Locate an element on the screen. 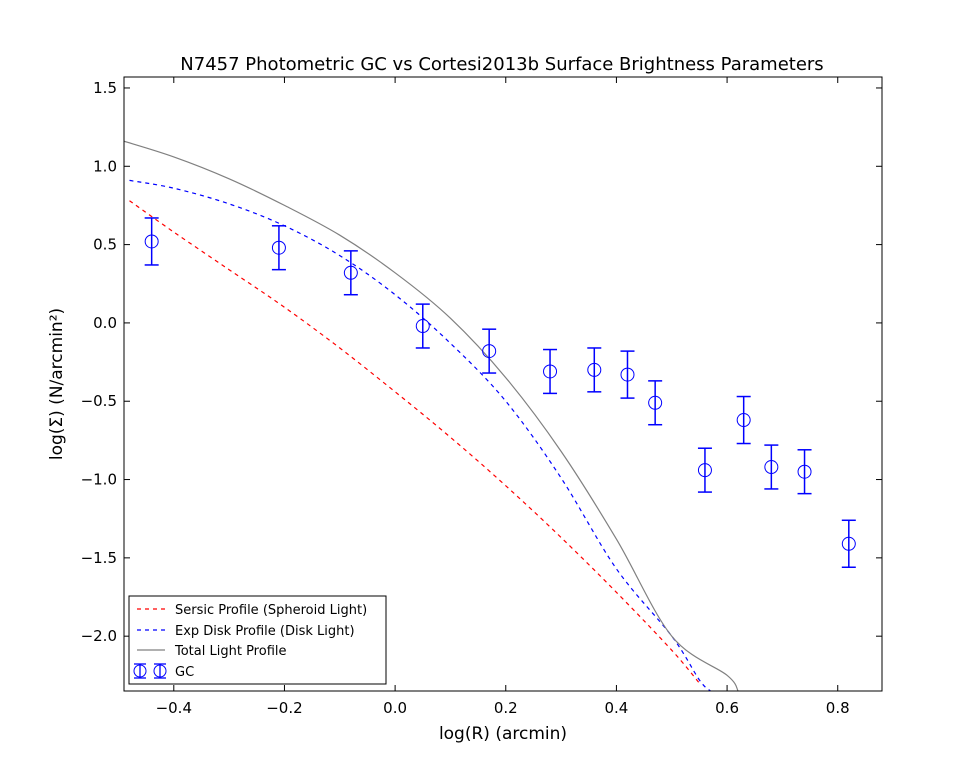 This screenshot has height=772, width=980. legend-label-0: Sersic Profile (Spheroid Light) is located at coordinates (271, 610).